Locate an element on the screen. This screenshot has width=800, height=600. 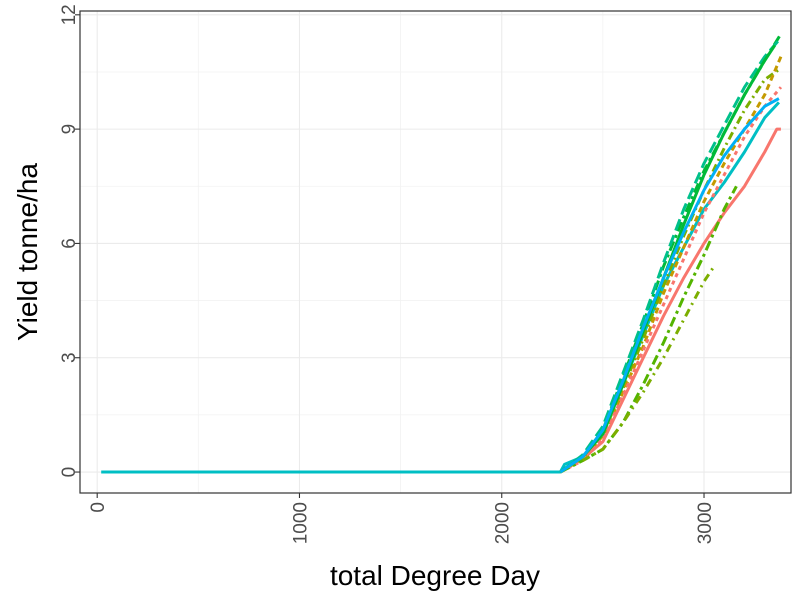
x-tick-label: 1000 is located at coordinates (300, 523).